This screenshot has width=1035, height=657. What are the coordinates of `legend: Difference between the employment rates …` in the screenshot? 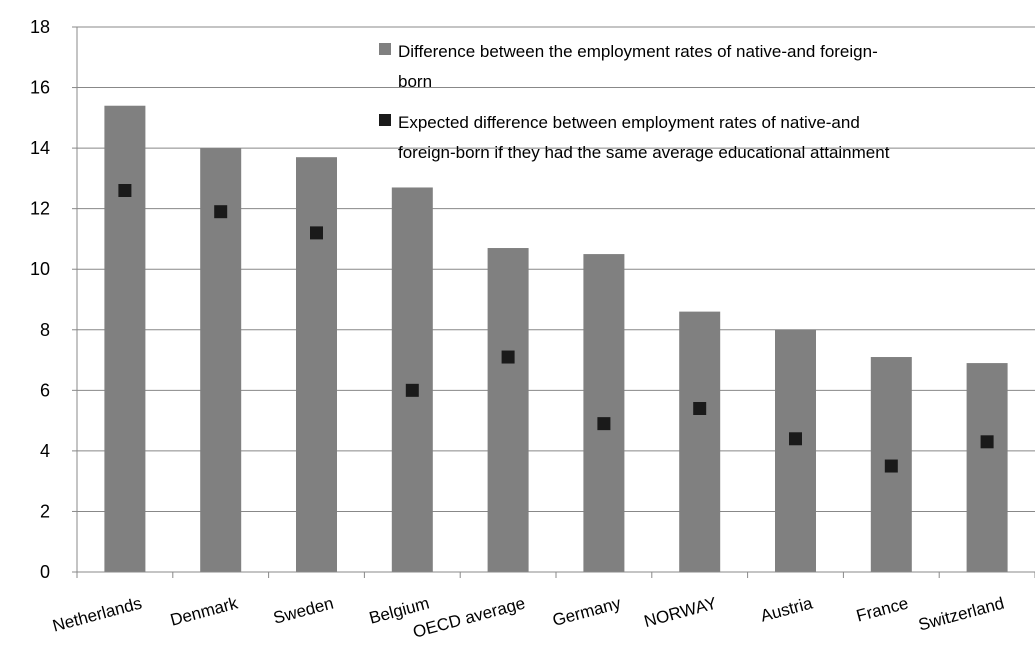 It's located at (634, 102).